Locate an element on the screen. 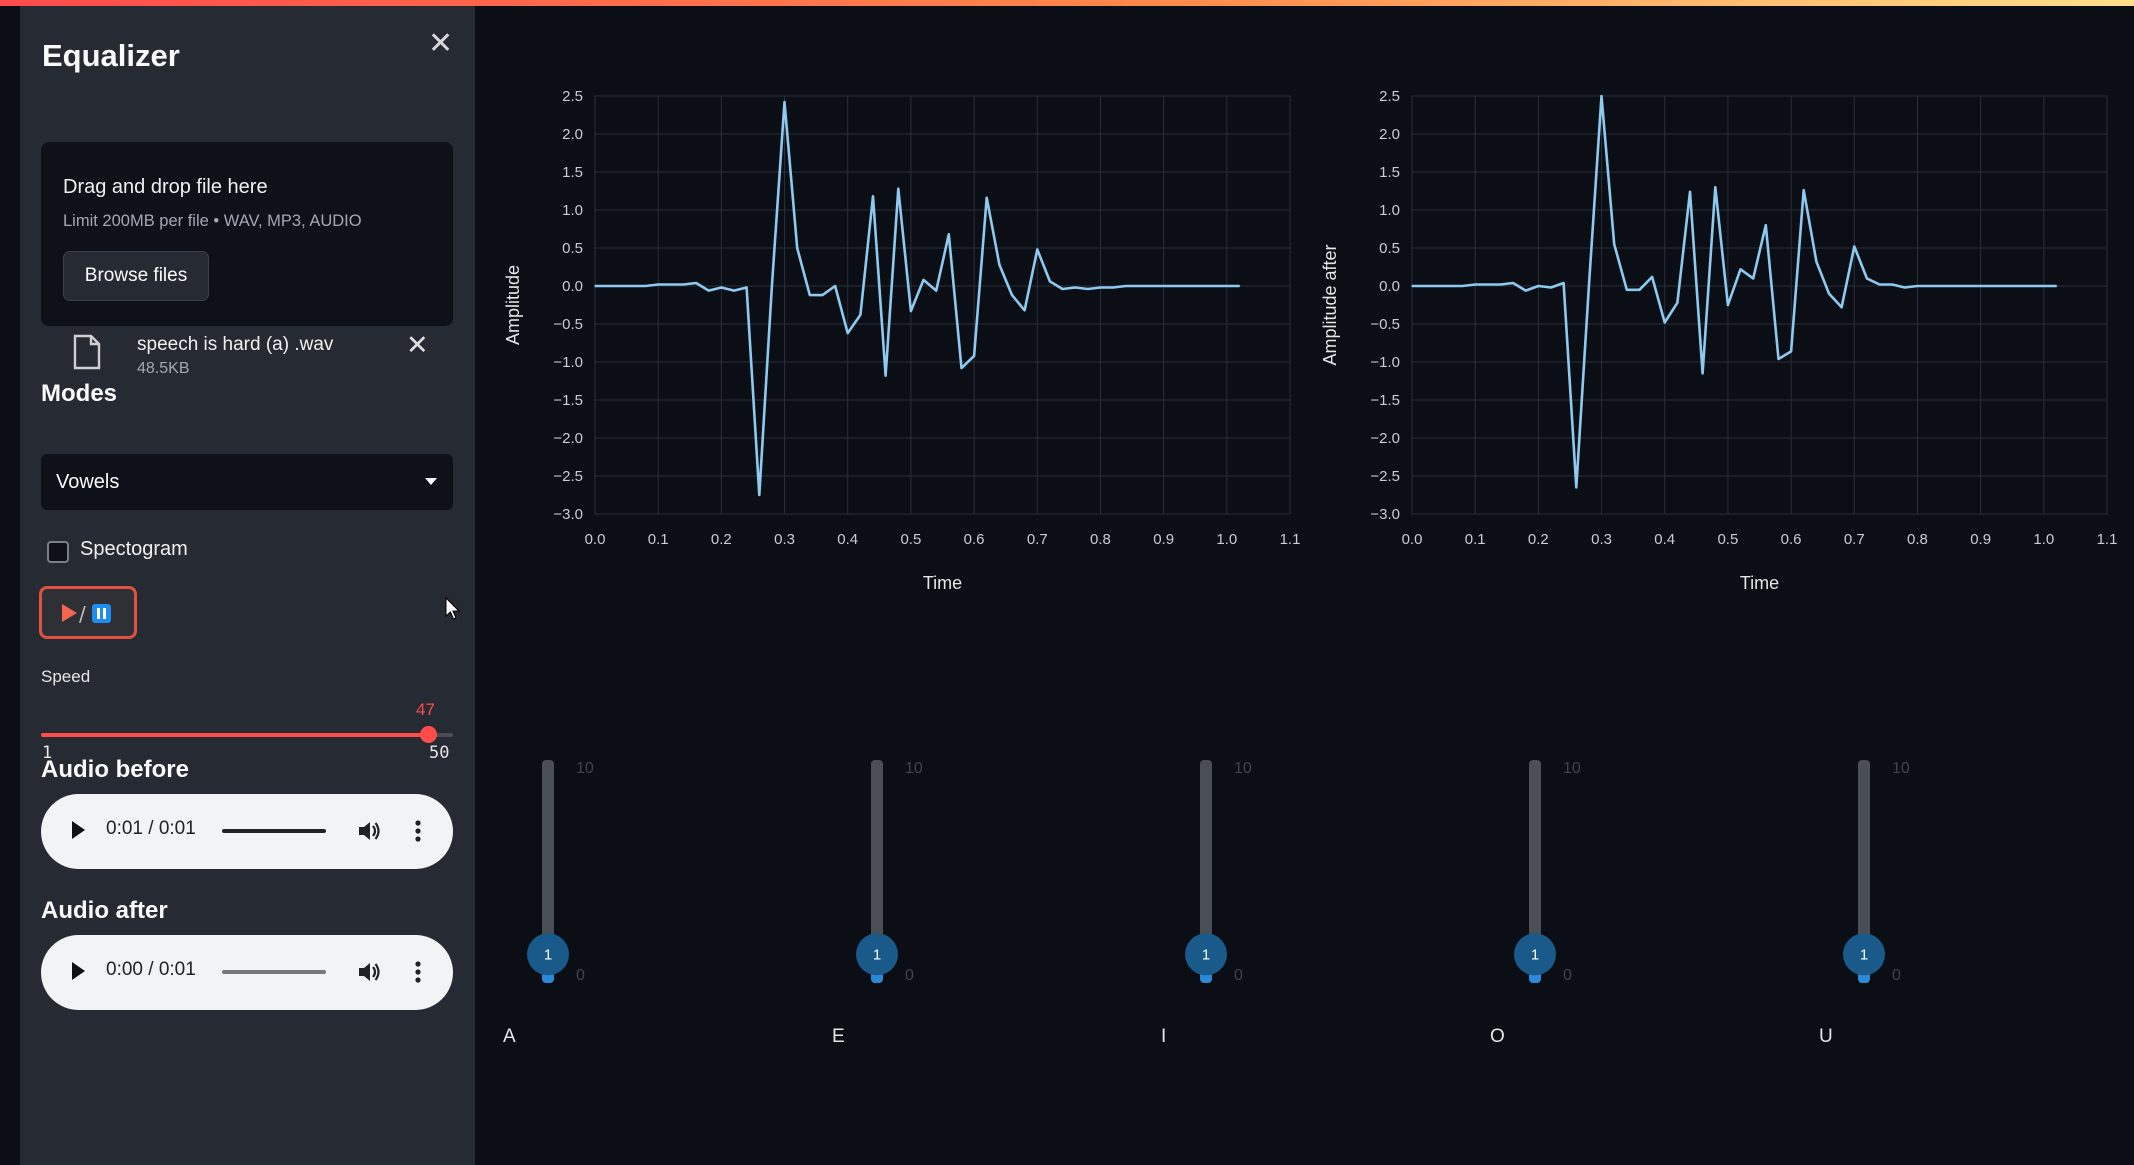 The image size is (2134, 1165). slider-knob is located at coordinates (1535, 954).